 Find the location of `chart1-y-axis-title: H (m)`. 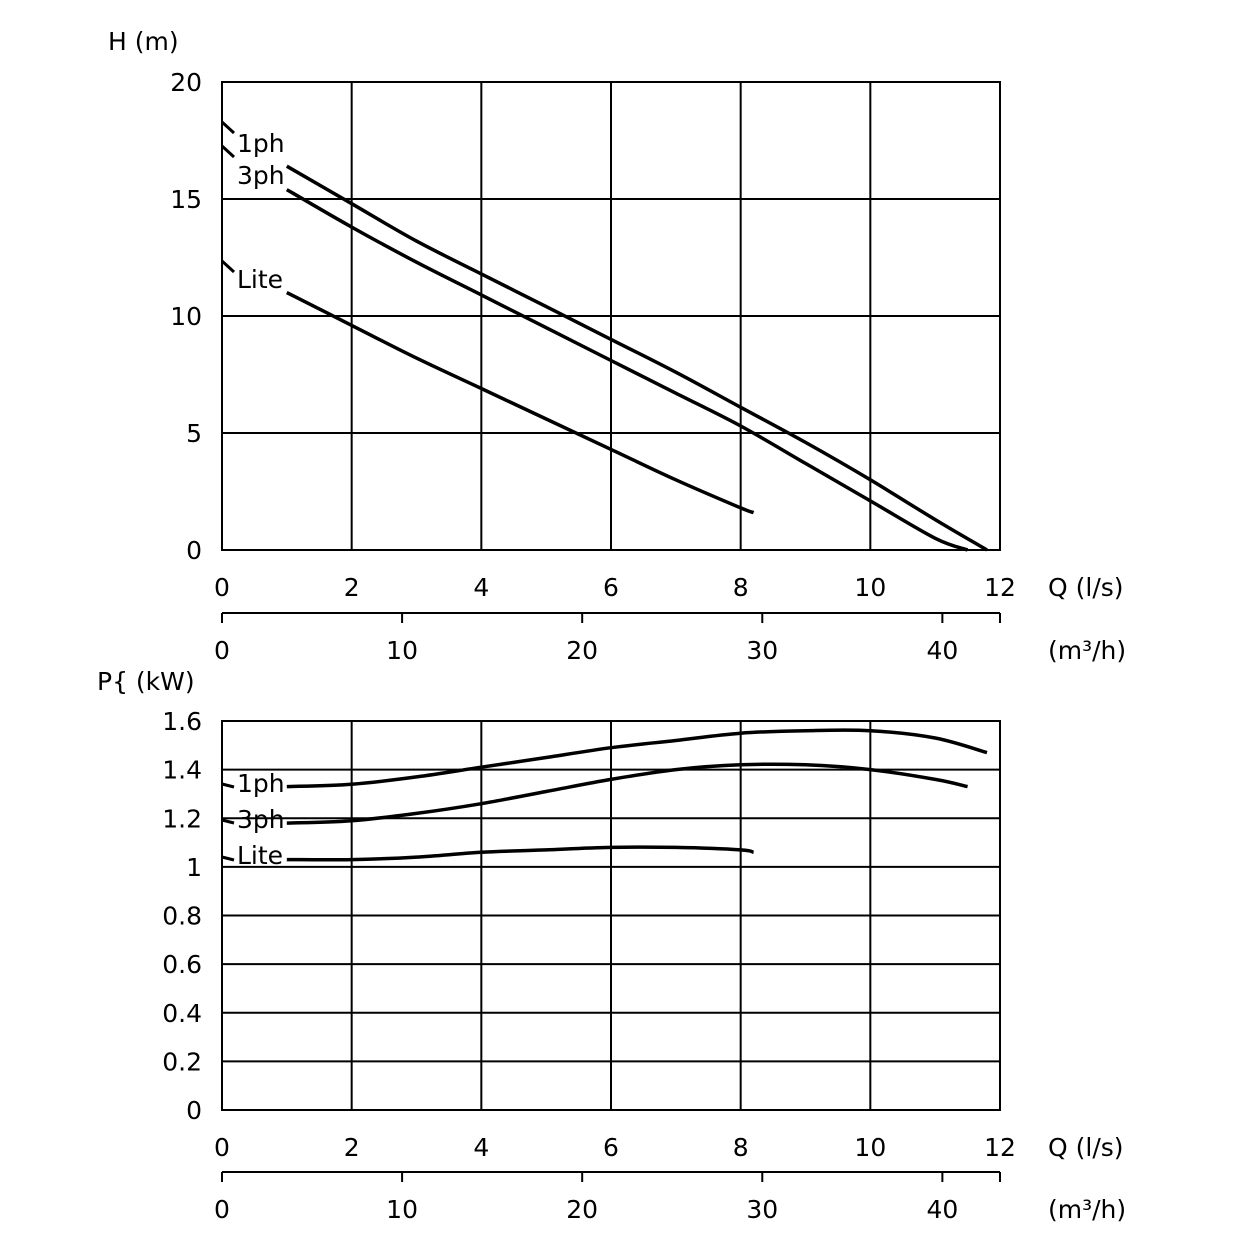

chart1-y-axis-title: H (m) is located at coordinates (143, 41).